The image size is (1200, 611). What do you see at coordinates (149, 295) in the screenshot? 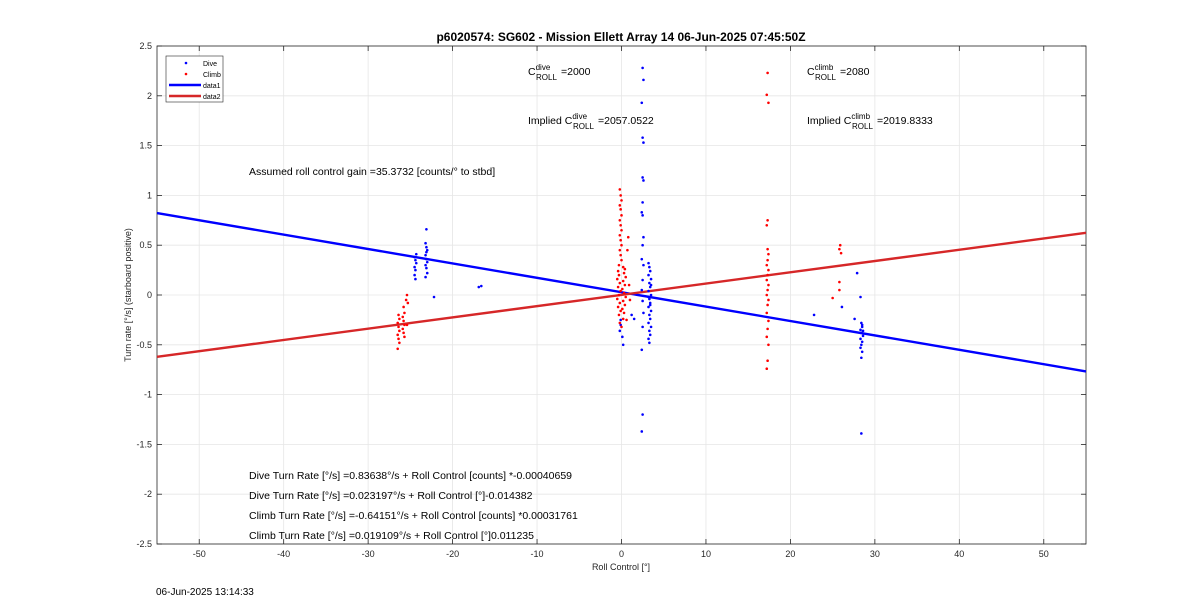
I see `y-tick-label: 0` at bounding box center [149, 295].